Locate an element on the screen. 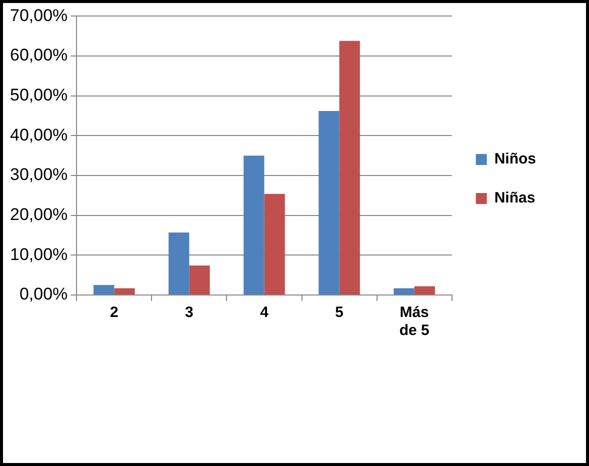  y-tick-label: 50,00% is located at coordinates (39, 95).